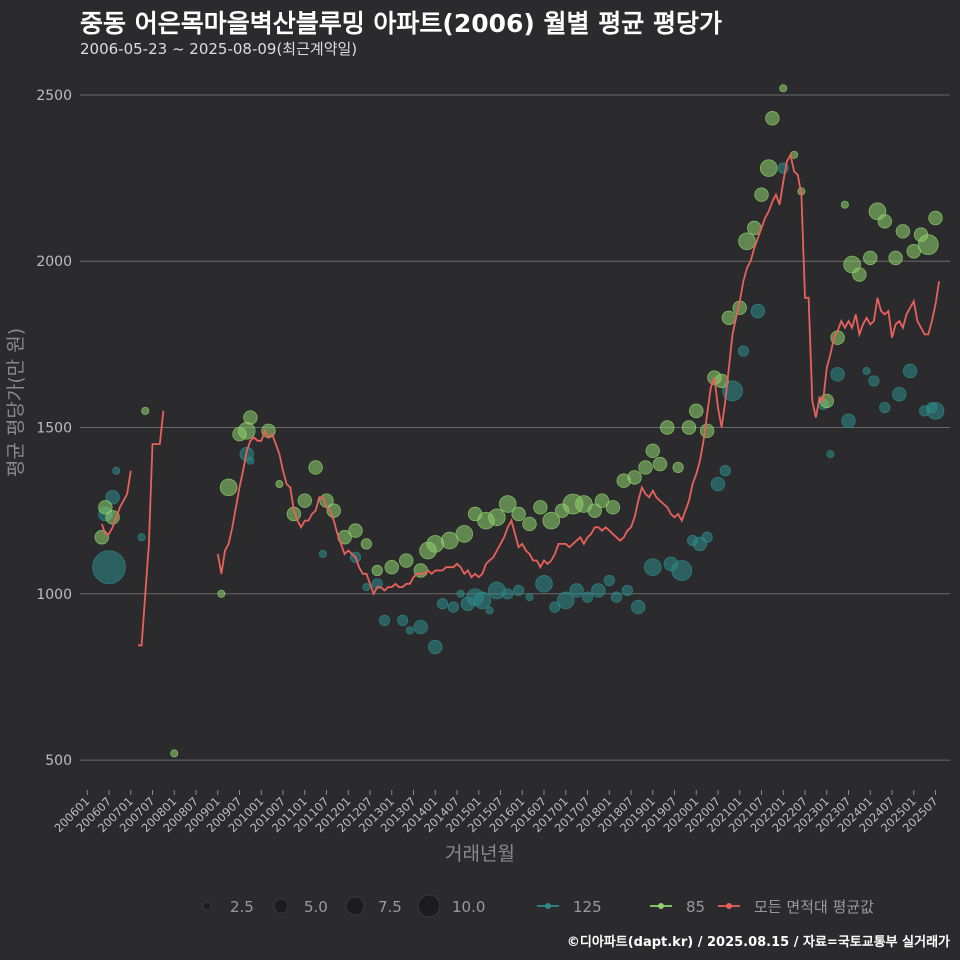 The width and height of the screenshot is (960, 960). What do you see at coordinates (242, 907) in the screenshot?
I see `legend-size-label: 2.5` at bounding box center [242, 907].